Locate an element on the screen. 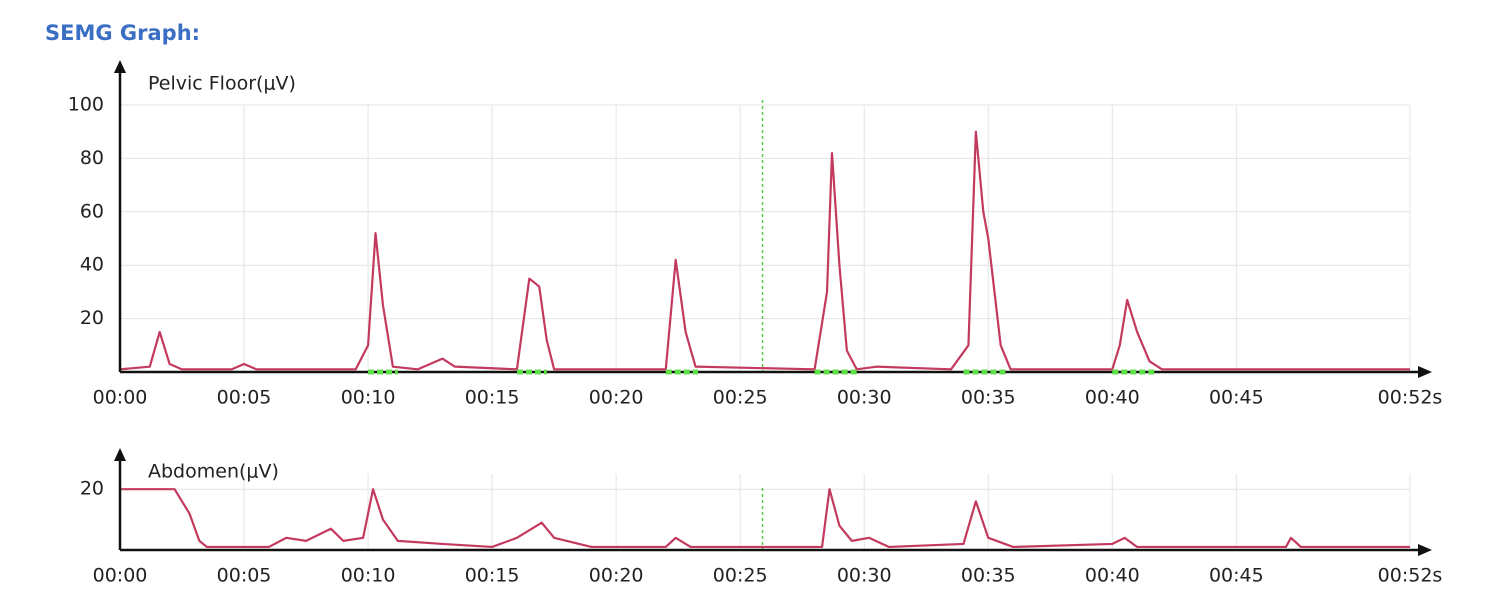  y-tick-label: 40 is located at coordinates (92, 265).